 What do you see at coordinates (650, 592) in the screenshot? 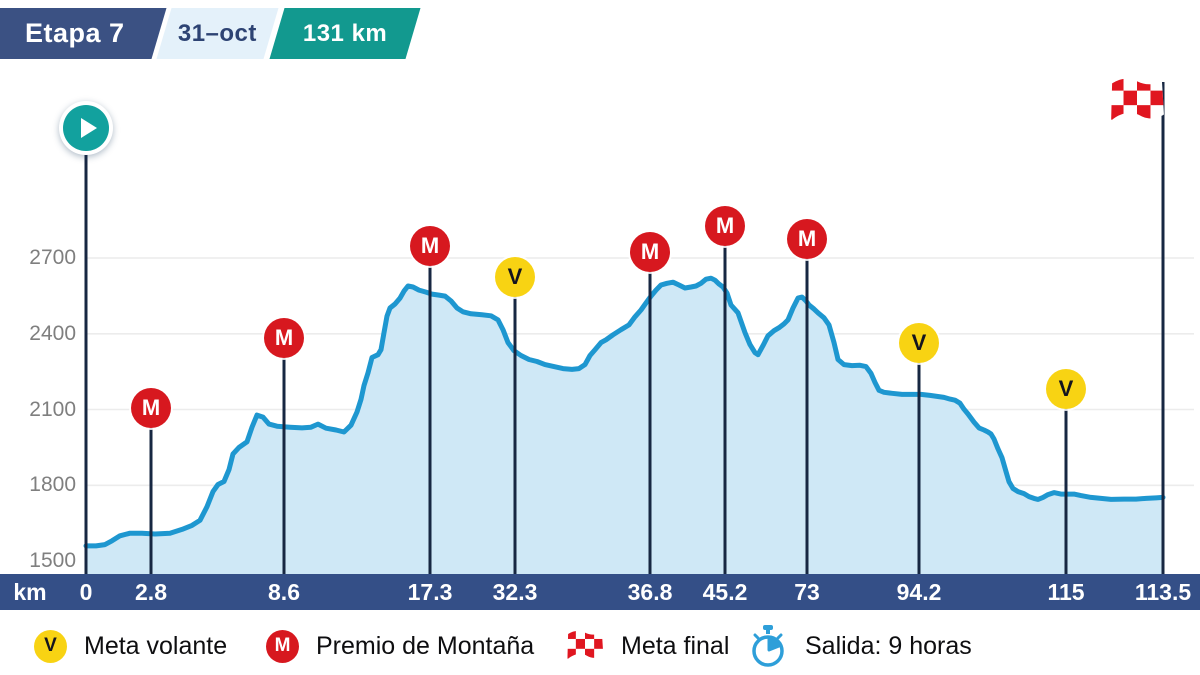
I see `x-tick-label: 36.8` at bounding box center [650, 592].